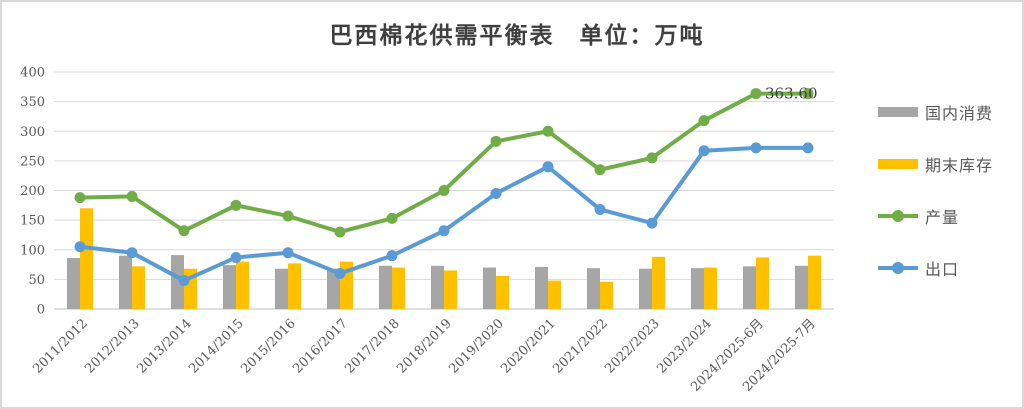 This screenshot has height=409, width=1024. I want to click on data-label: 363.60, so click(791, 94).